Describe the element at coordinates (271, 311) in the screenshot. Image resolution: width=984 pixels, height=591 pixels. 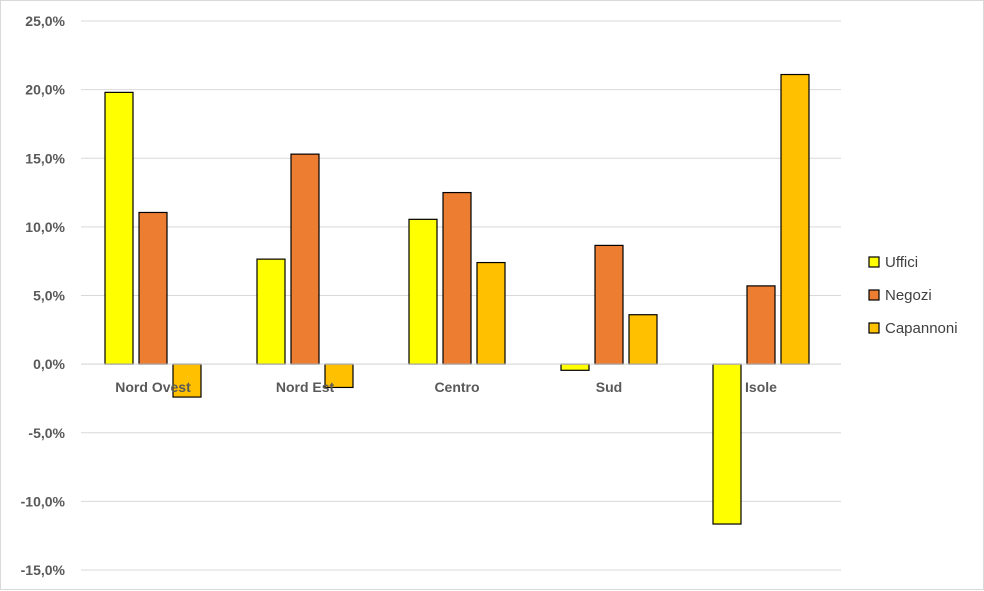
I see `bar-uffici-nord-est` at that location.